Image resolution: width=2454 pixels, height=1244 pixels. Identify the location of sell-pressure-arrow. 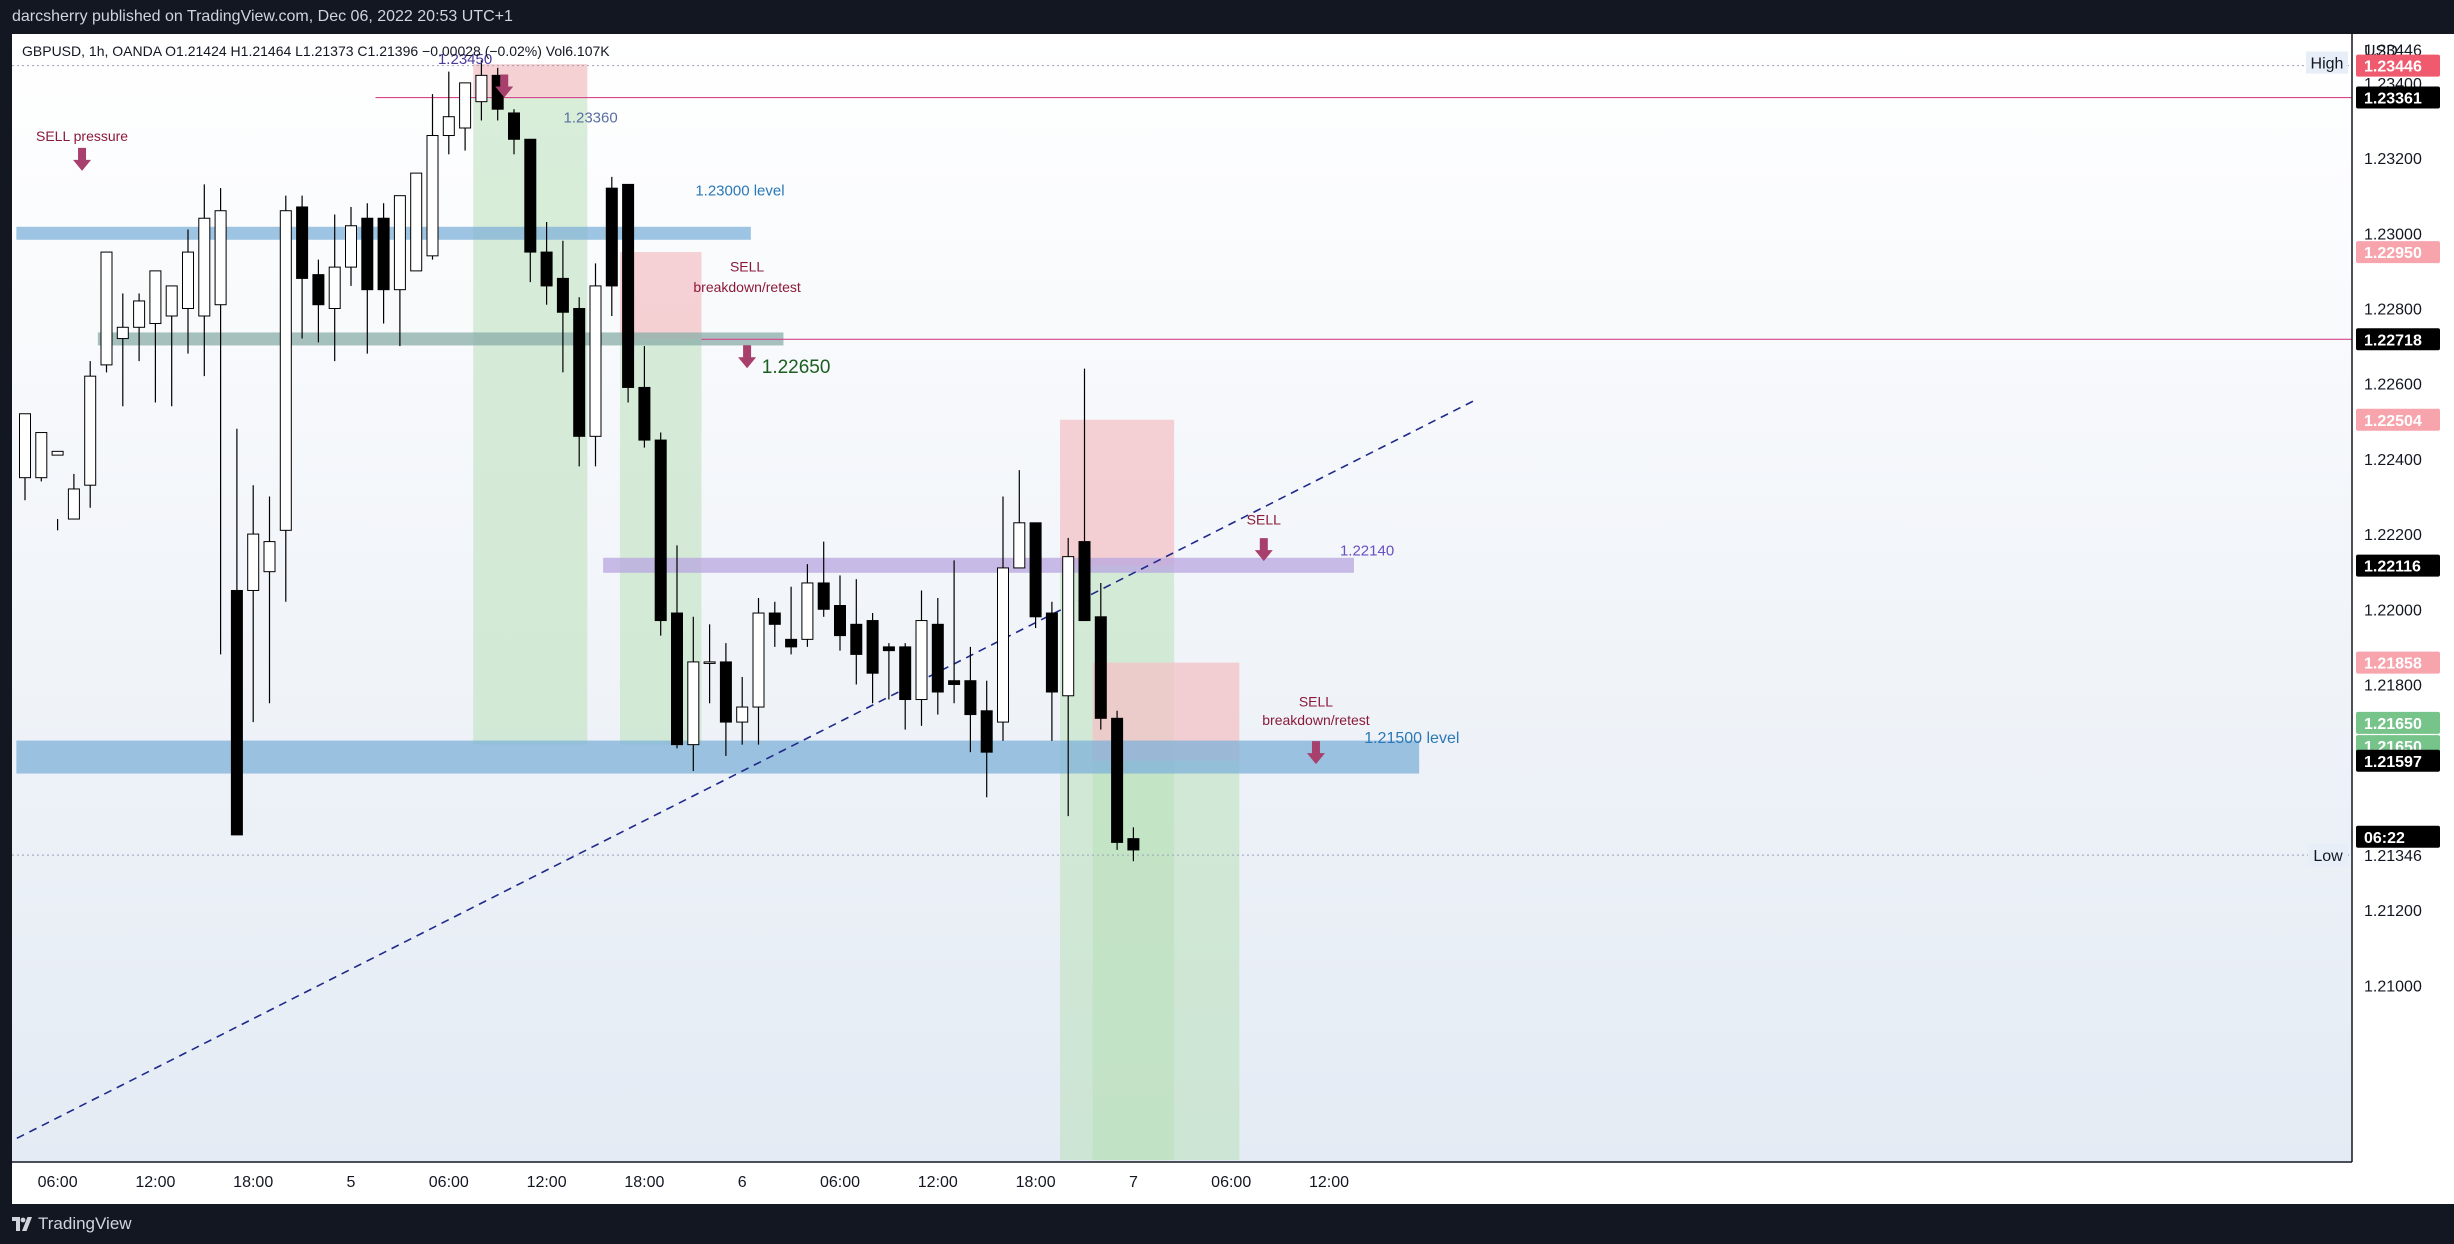
(82, 159).